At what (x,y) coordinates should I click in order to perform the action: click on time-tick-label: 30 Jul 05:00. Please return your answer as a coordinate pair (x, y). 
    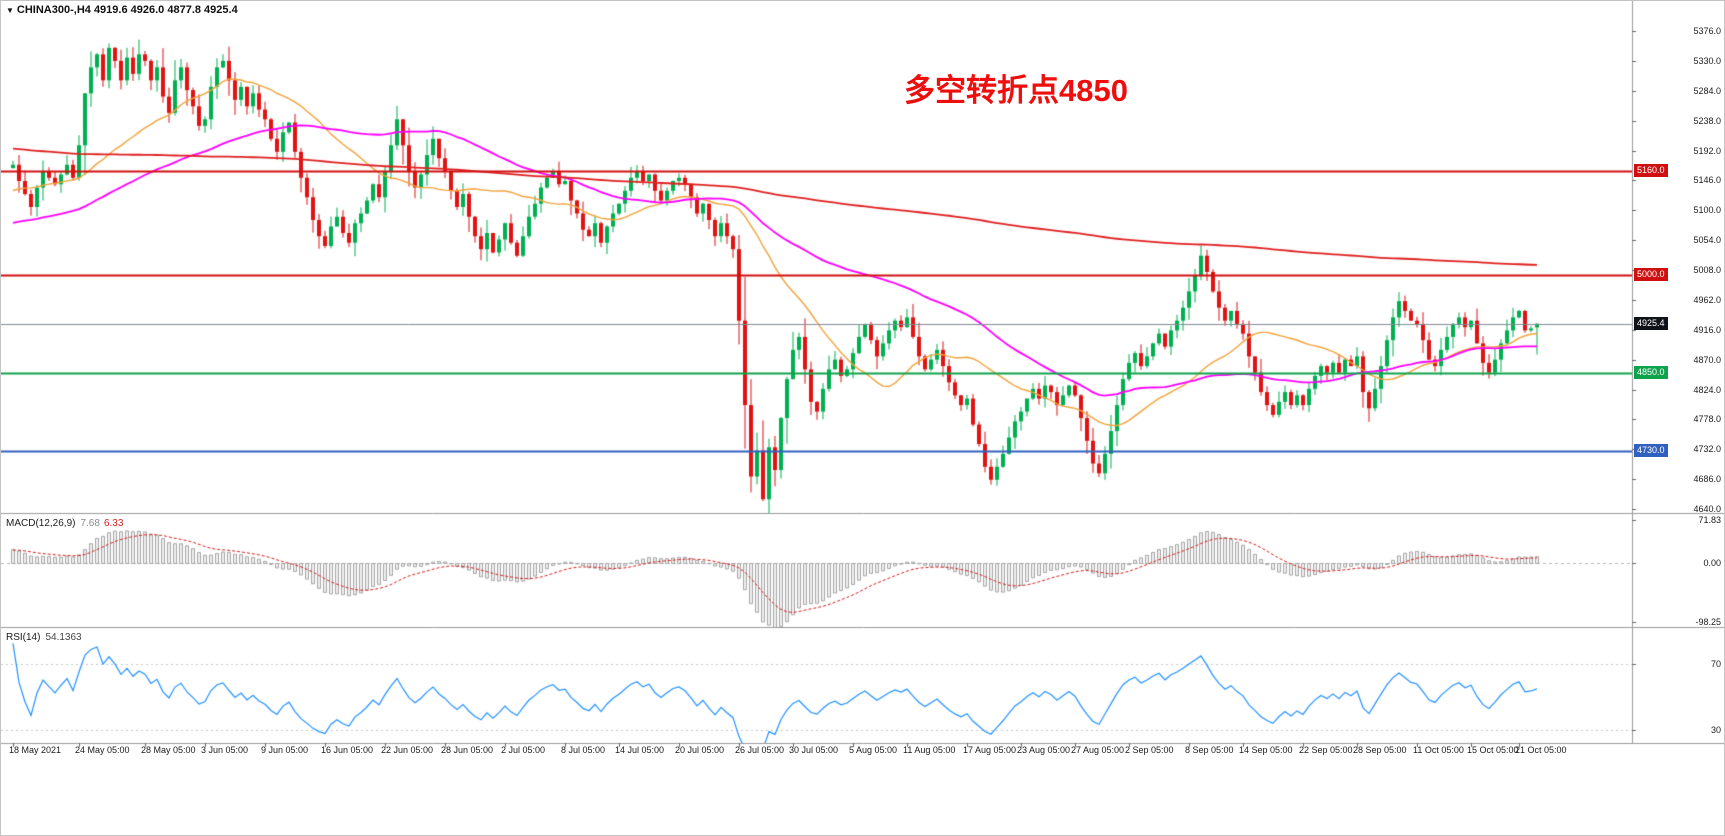
    Looking at the image, I should click on (814, 750).